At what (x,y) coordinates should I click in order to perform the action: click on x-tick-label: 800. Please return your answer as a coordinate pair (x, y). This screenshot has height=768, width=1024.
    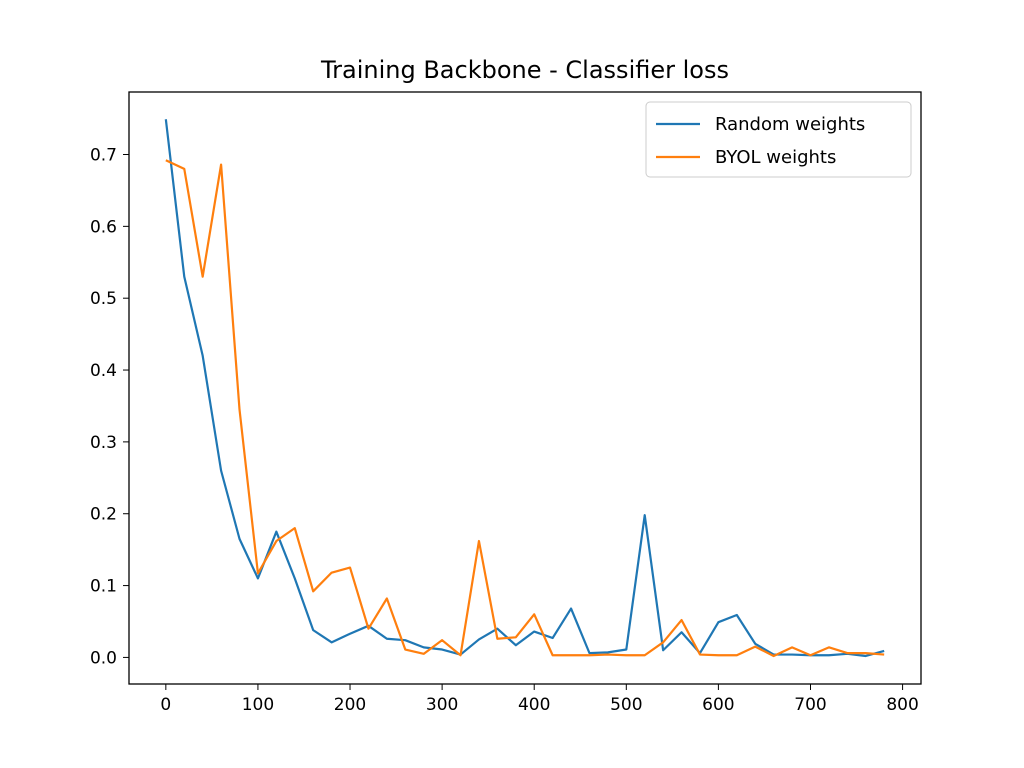
    Looking at the image, I should click on (902, 705).